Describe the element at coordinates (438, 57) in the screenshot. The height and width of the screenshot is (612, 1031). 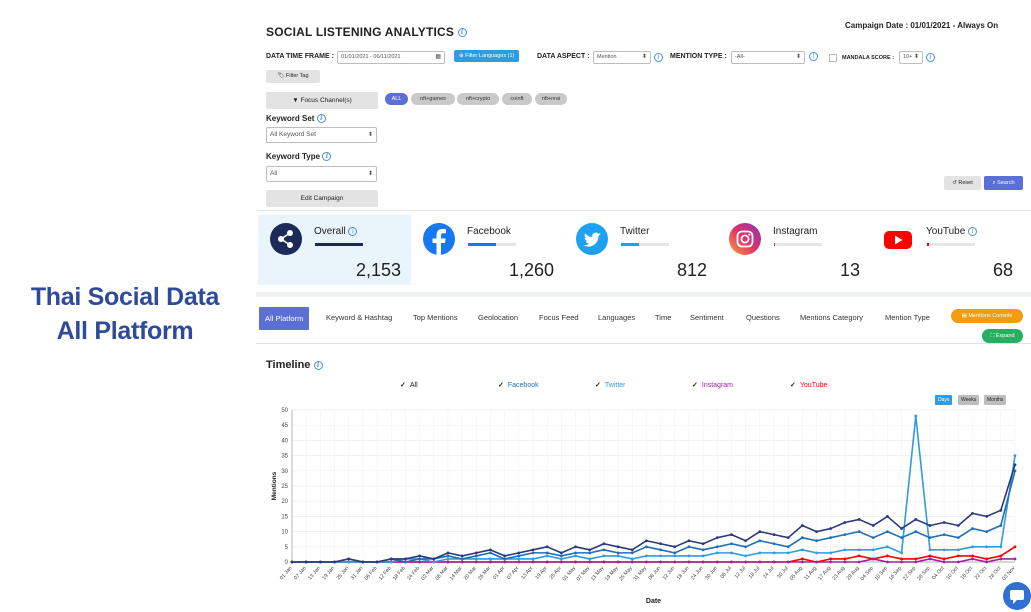
I see `calendar-icon: ▦` at that location.